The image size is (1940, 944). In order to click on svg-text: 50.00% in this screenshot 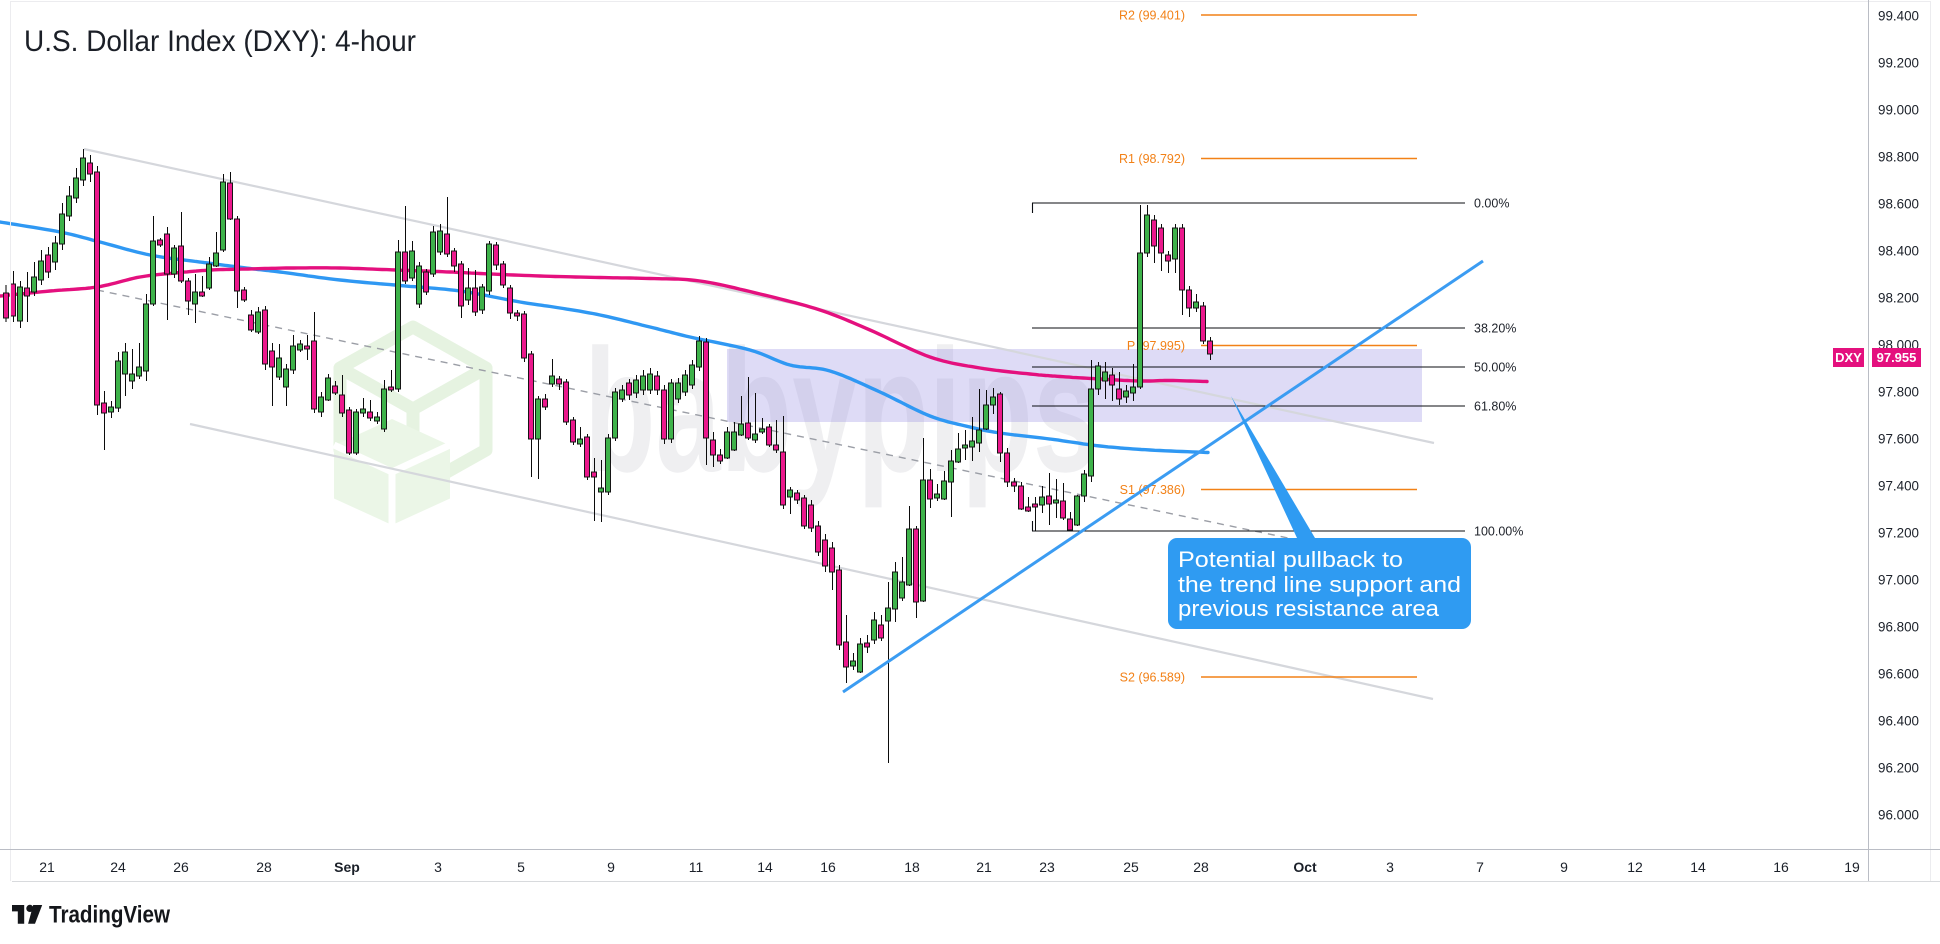, I will do `click(1495, 368)`.